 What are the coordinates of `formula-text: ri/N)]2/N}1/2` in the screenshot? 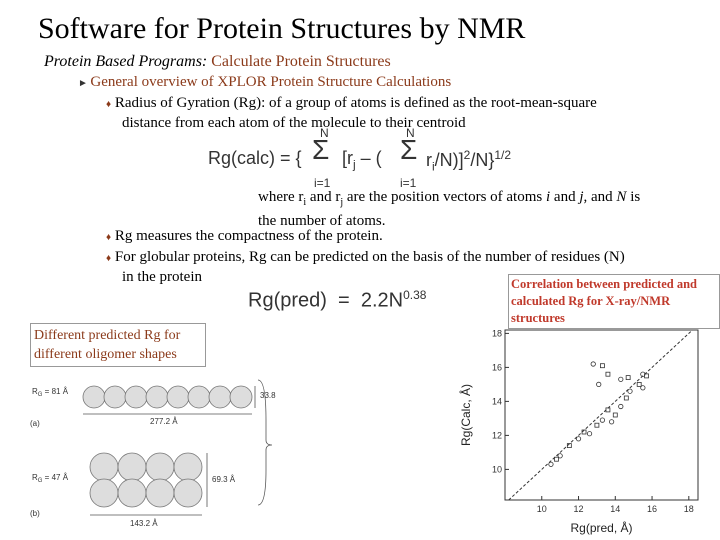 It's located at (468, 161).